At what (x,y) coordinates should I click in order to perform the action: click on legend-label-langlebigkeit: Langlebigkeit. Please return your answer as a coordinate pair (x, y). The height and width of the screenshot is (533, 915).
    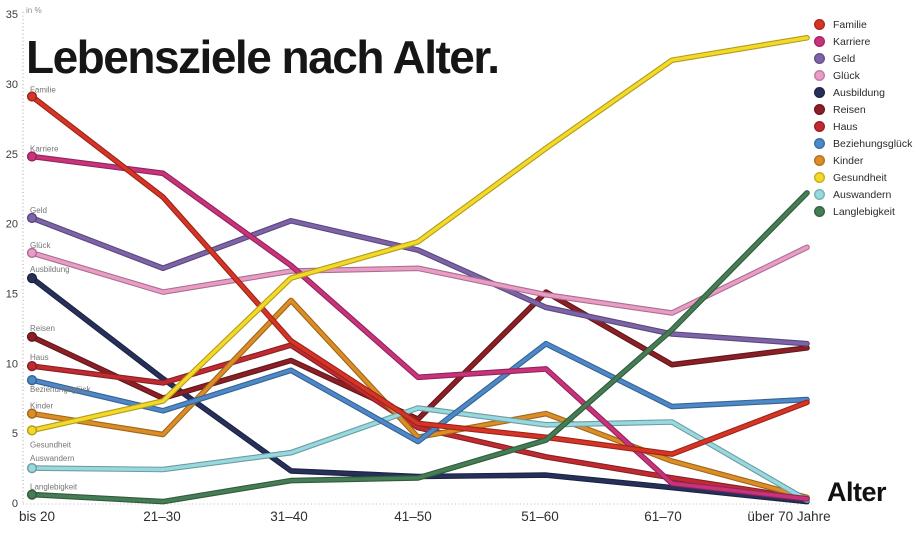
    Looking at the image, I should click on (864, 211).